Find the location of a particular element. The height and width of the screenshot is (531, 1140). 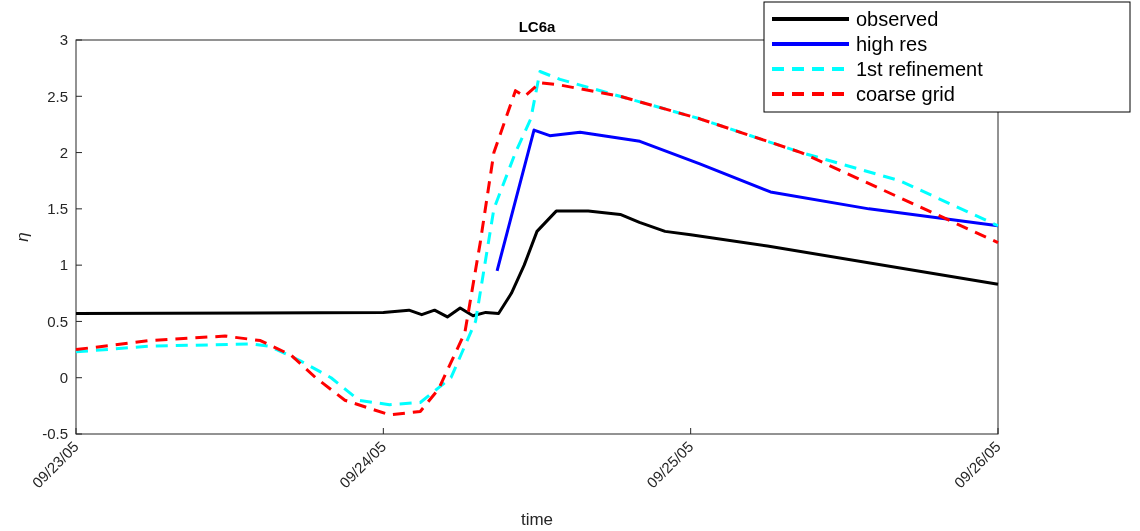

y-tick-label: 0.5 is located at coordinates (57, 321).